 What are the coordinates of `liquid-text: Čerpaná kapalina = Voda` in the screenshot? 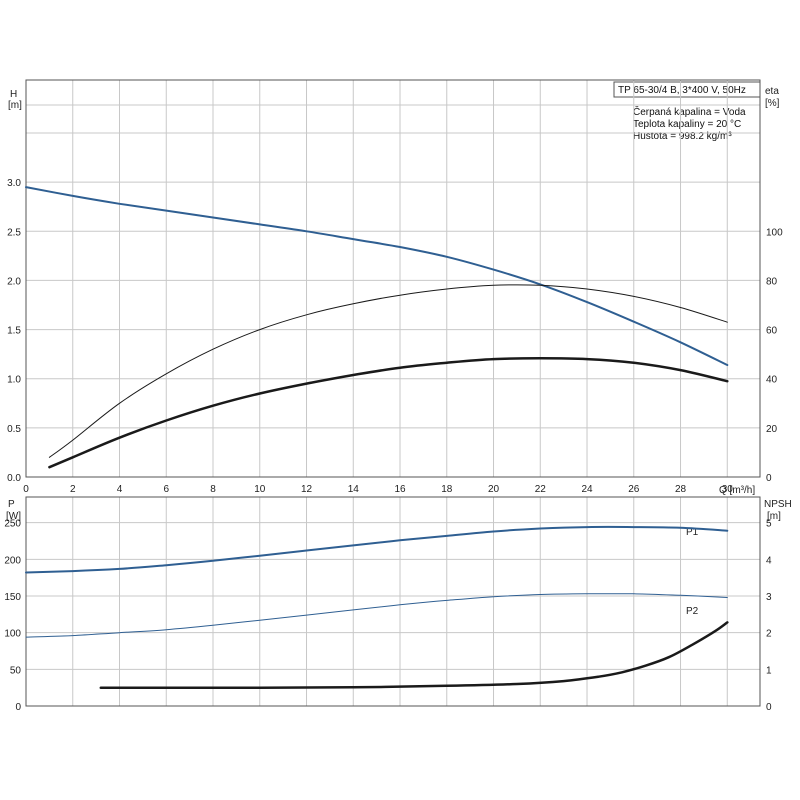 It's located at (689, 111).